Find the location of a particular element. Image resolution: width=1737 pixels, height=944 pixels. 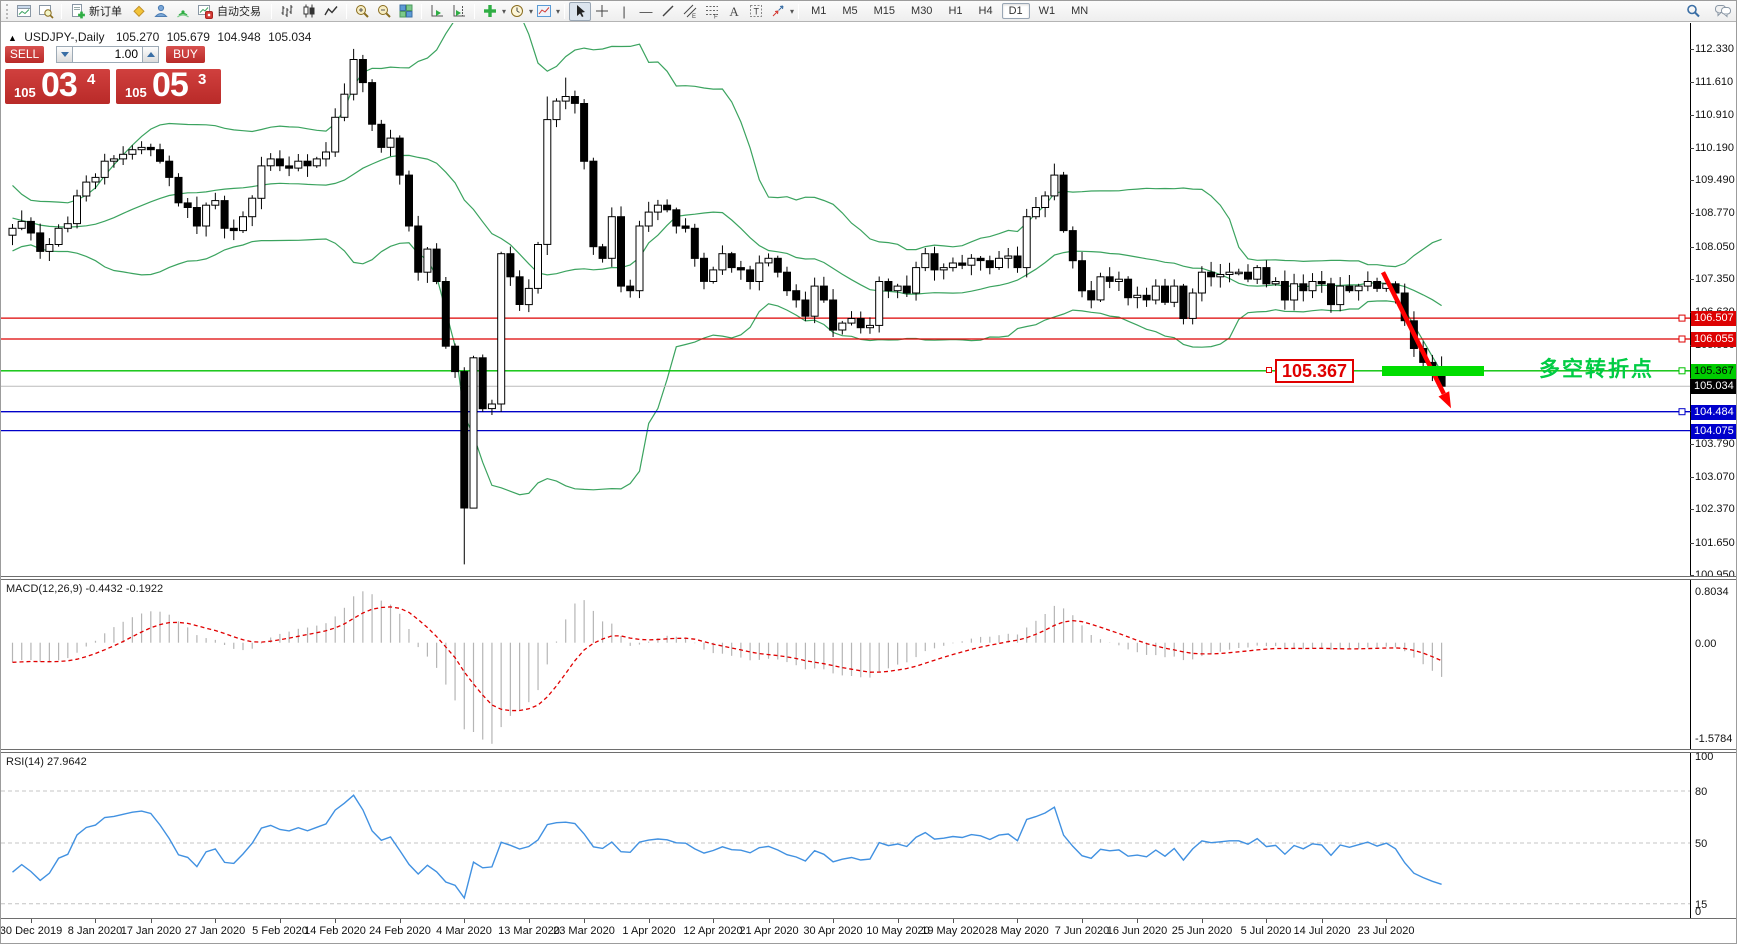

date-axis-label: 28 May 2020 is located at coordinates (1017, 931).